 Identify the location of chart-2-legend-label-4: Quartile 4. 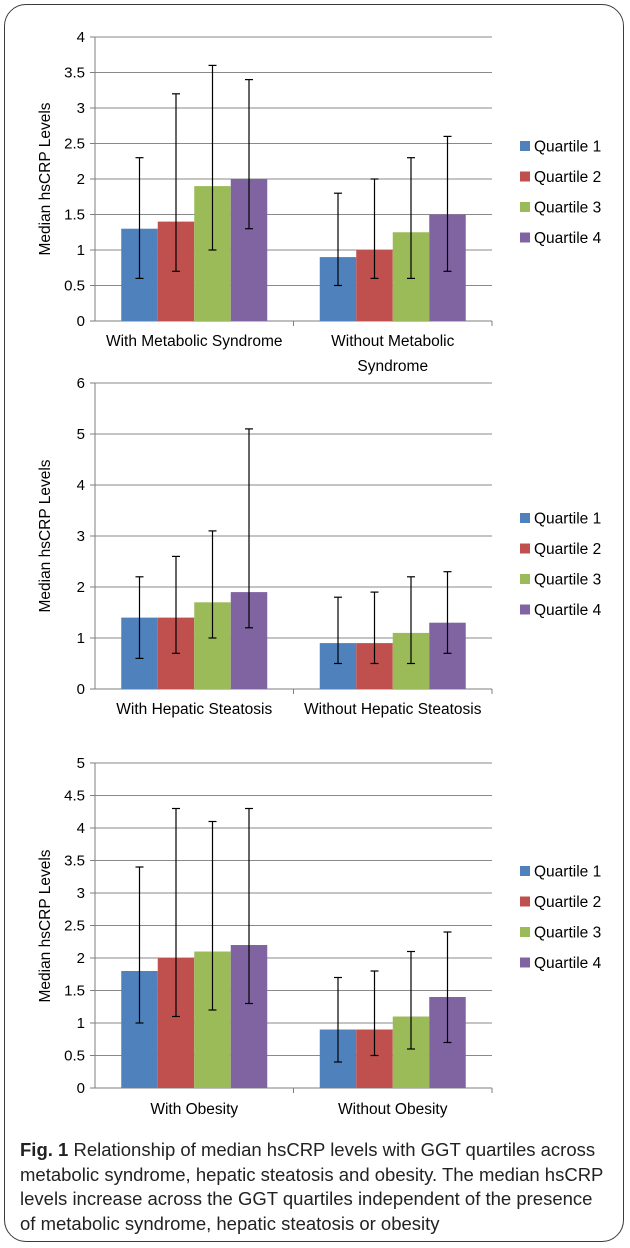
(568, 610).